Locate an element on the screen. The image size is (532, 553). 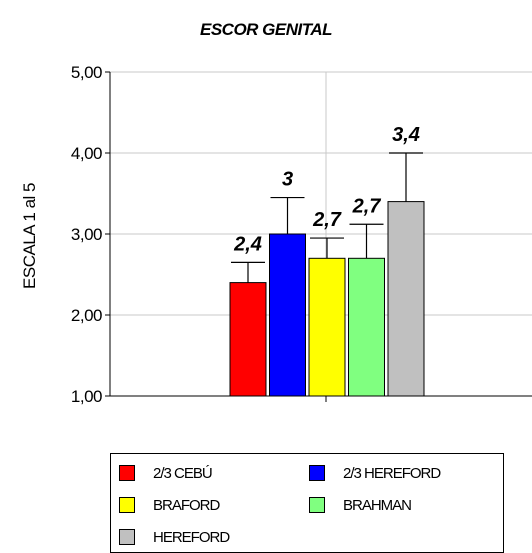
y-tick-label: 1,00 is located at coordinates (86, 396).